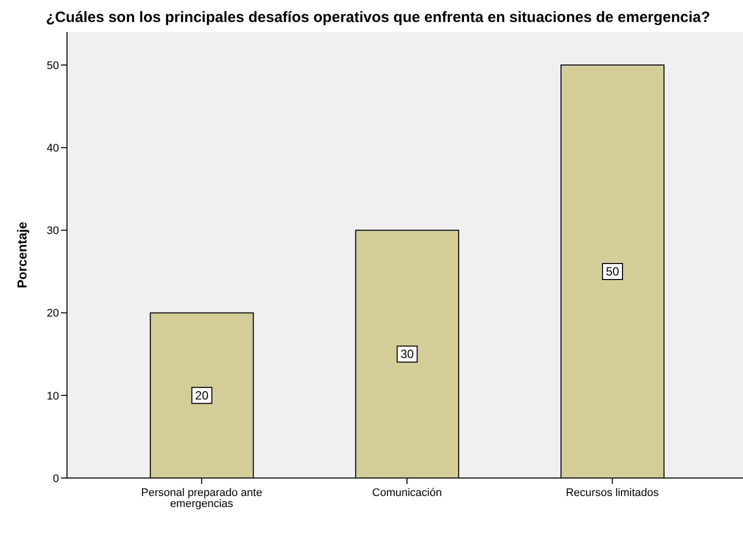 The width and height of the screenshot is (743, 538). I want to click on y-tick-label: 30, so click(52, 231).